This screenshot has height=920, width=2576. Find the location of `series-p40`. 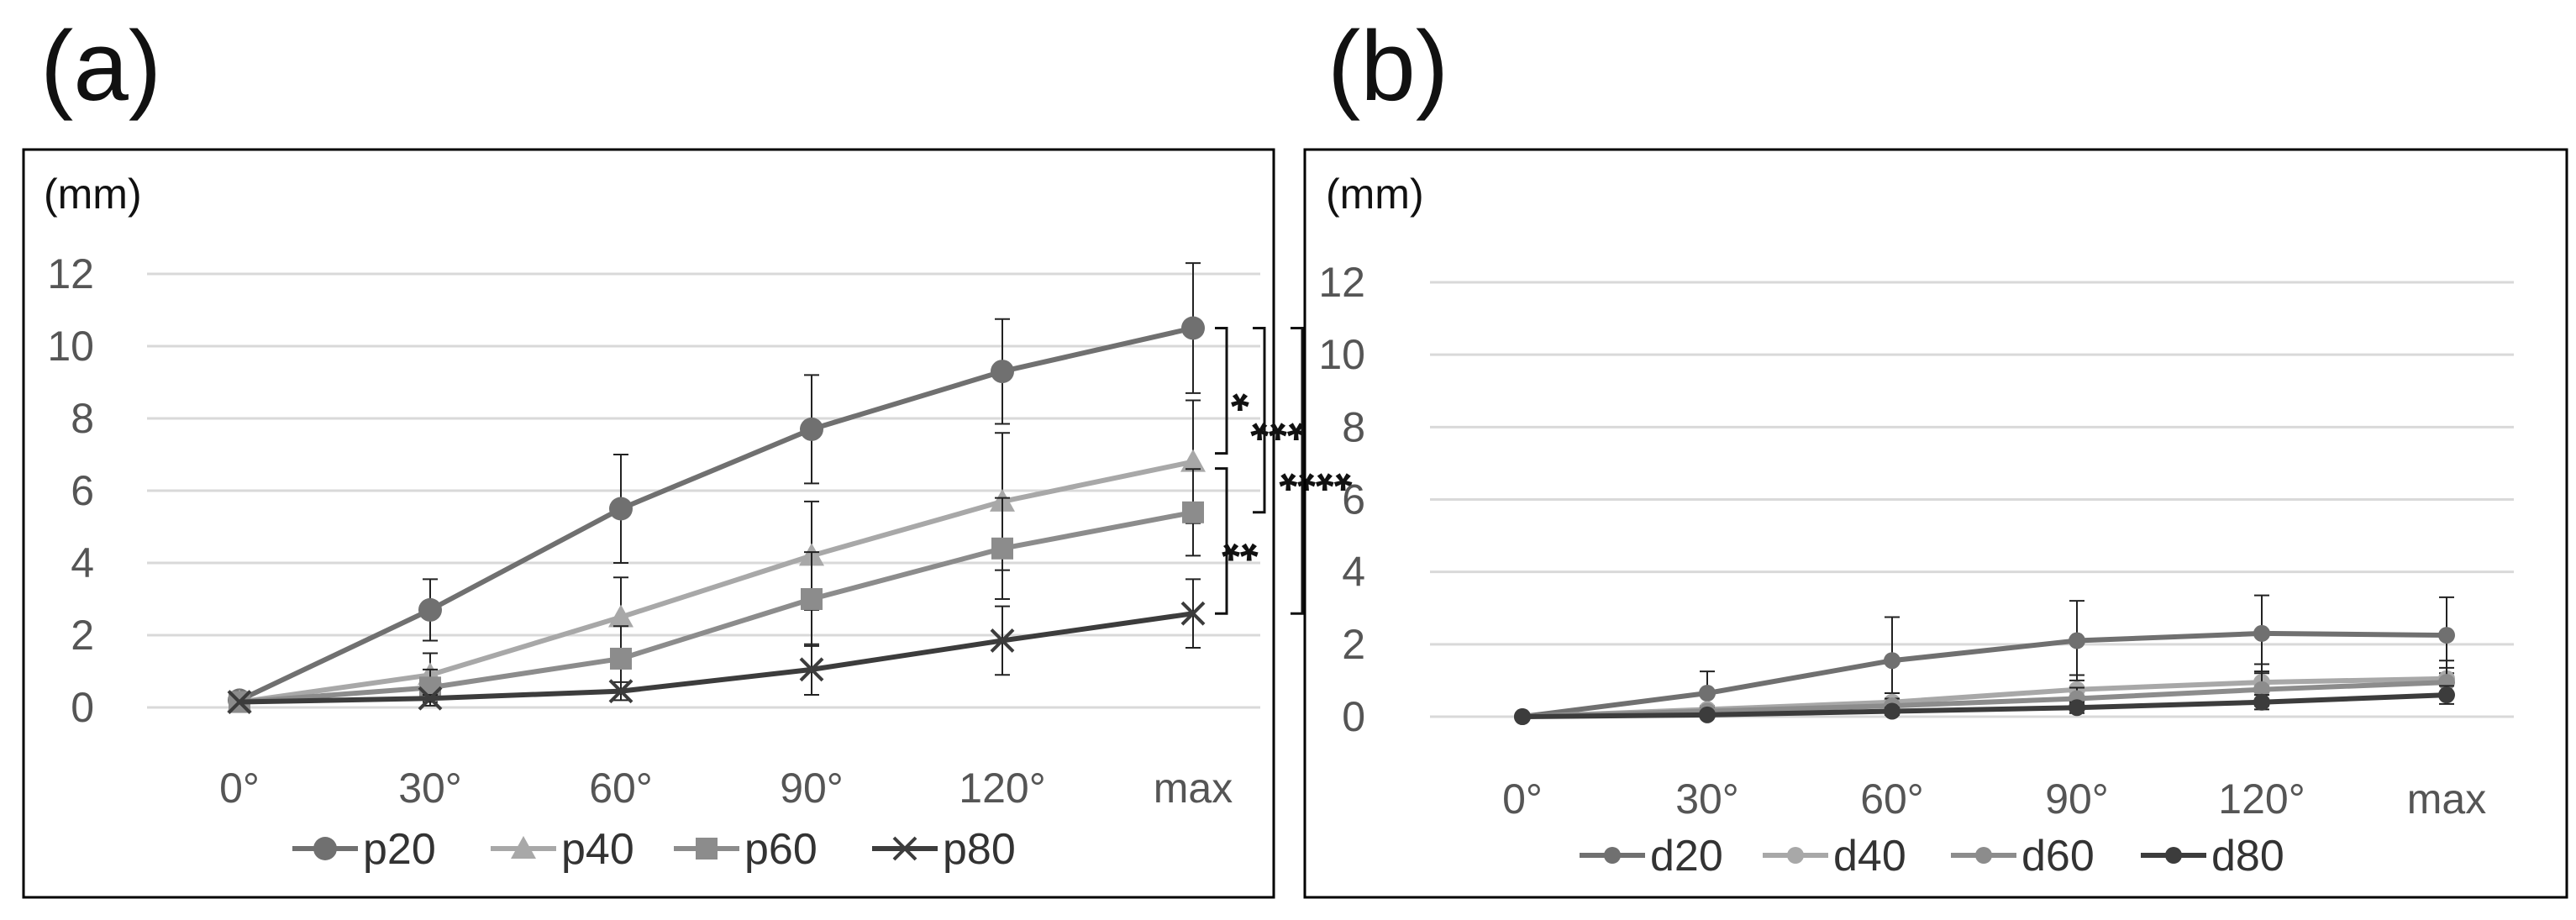

series-p40 is located at coordinates (716, 555).